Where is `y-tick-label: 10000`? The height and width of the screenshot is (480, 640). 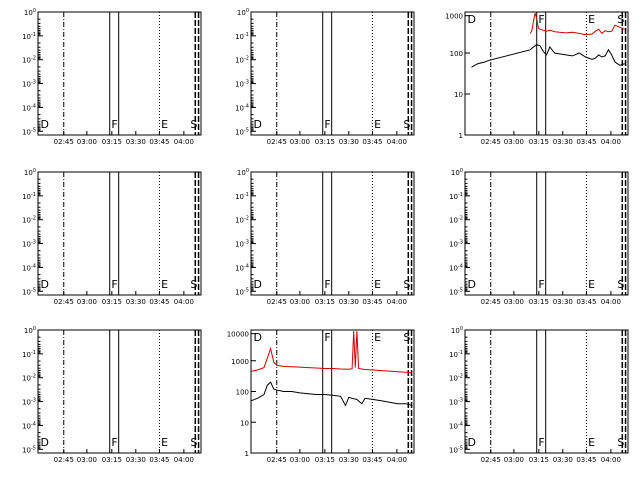
y-tick-label: 10000 is located at coordinates (238, 335).